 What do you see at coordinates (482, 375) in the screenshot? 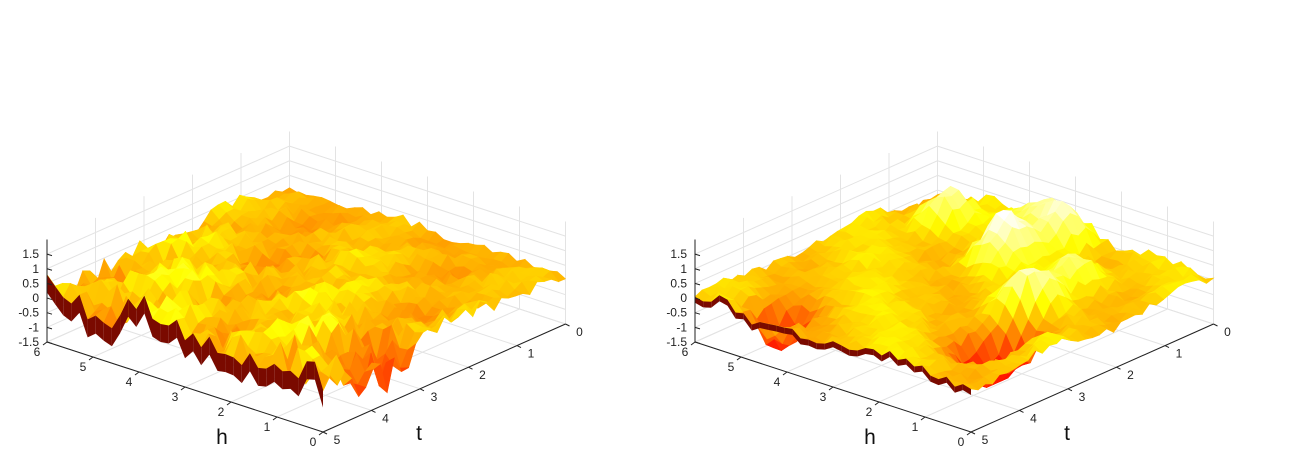
I see `t-tick-label: 2` at bounding box center [482, 375].